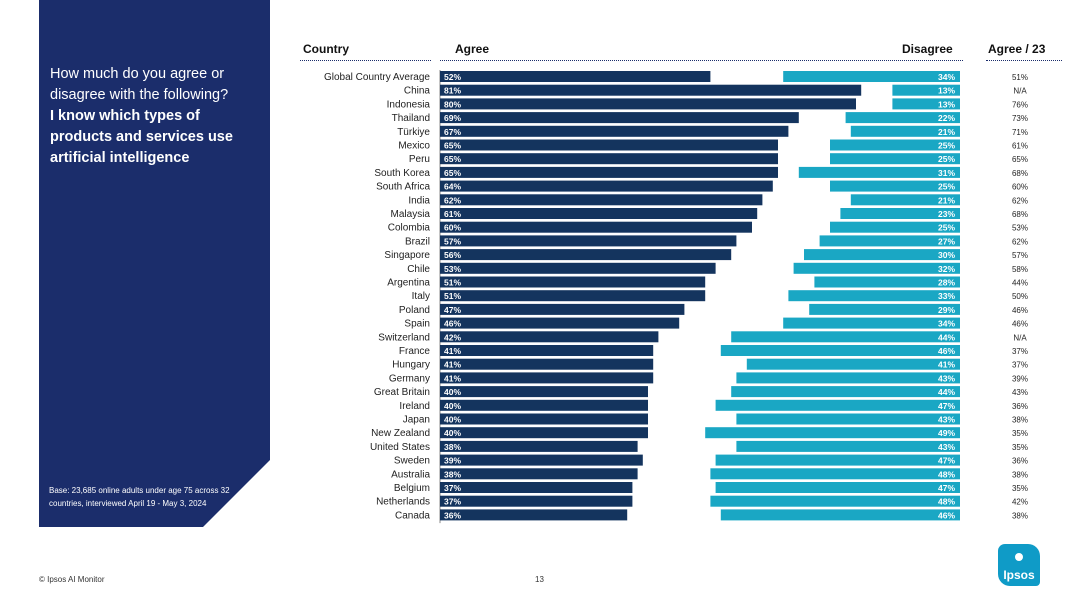 This screenshot has height=607, width=1080. What do you see at coordinates (927, 49) in the screenshot?
I see `header-disagree: Disagree` at bounding box center [927, 49].